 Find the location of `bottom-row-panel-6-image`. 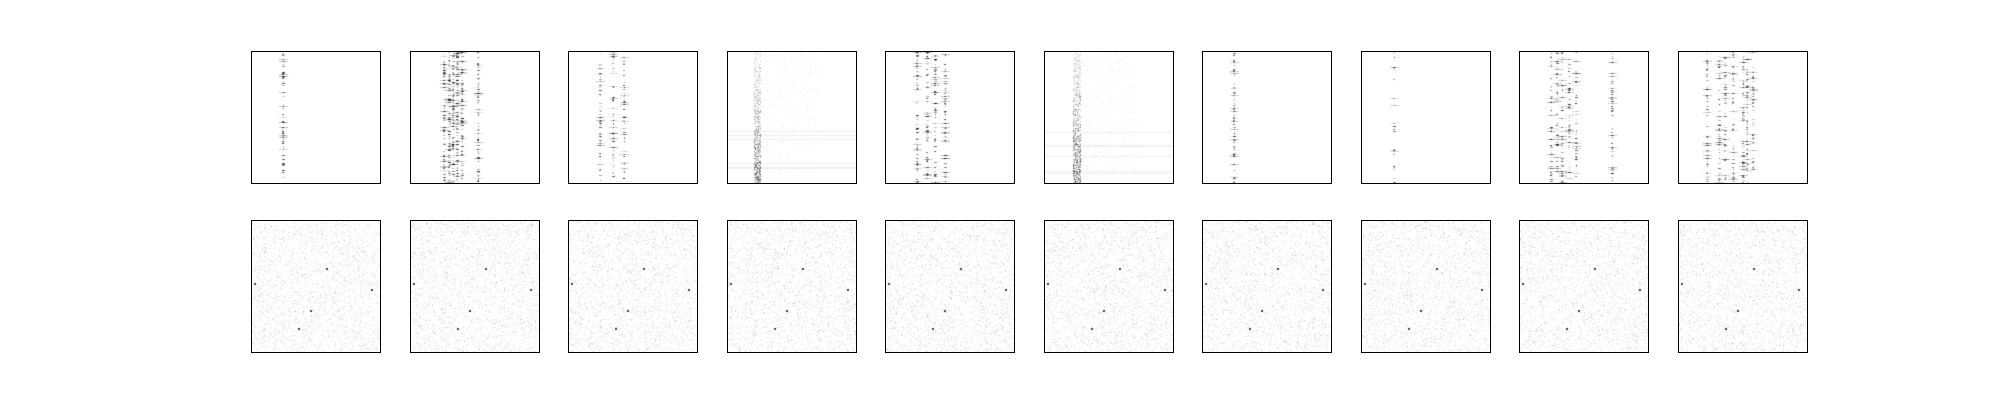

bottom-row-panel-6-image is located at coordinates (1108, 286).